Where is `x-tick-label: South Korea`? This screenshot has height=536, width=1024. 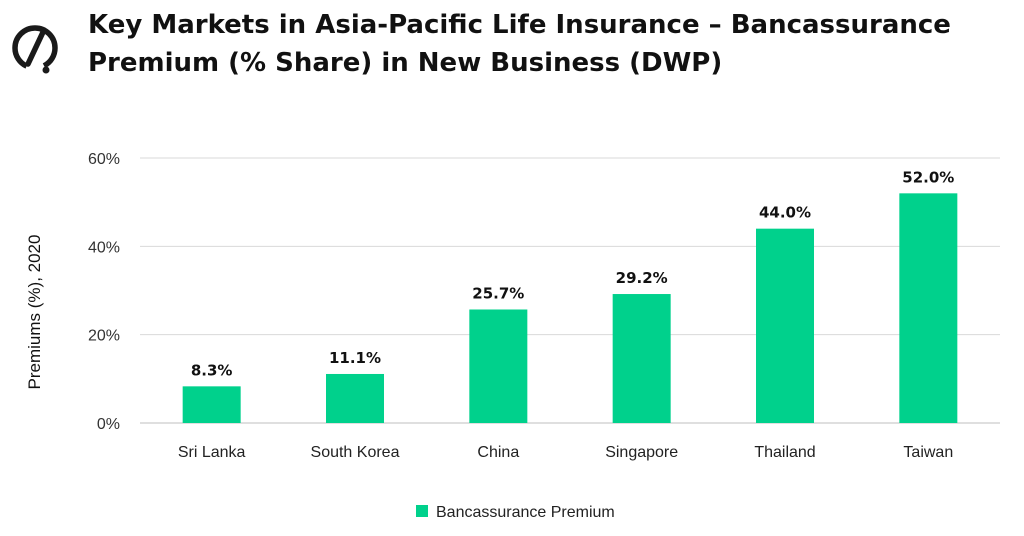 x-tick-label: South Korea is located at coordinates (355, 452).